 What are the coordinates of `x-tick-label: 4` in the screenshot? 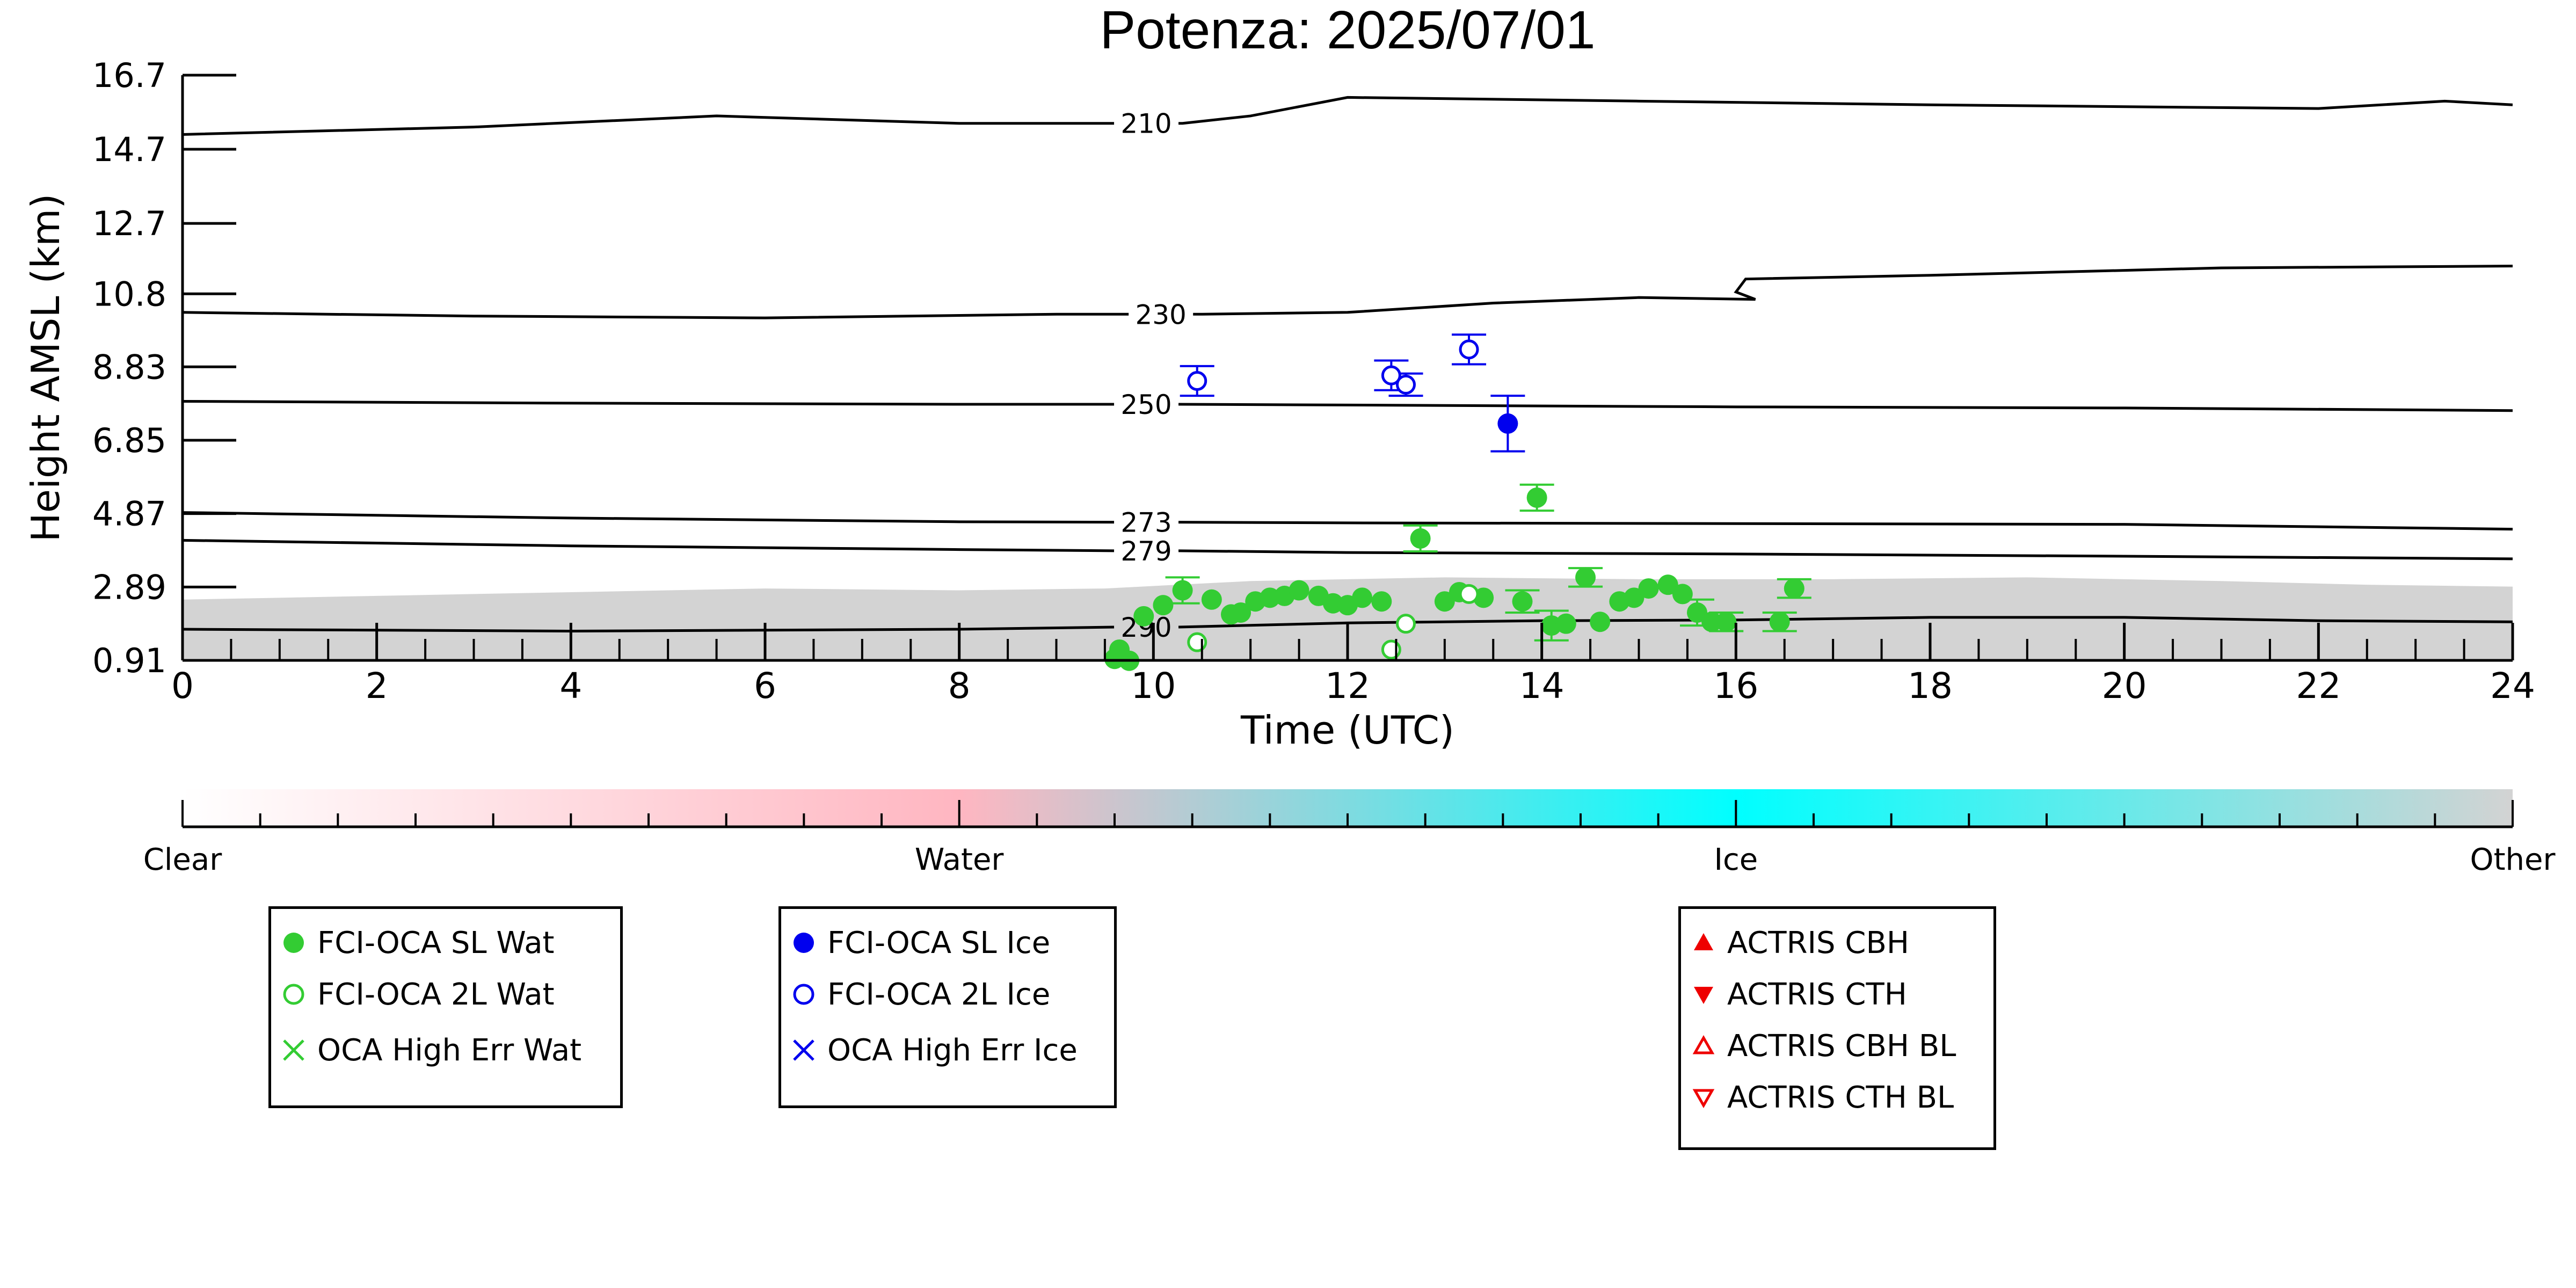 It's located at (570, 686).